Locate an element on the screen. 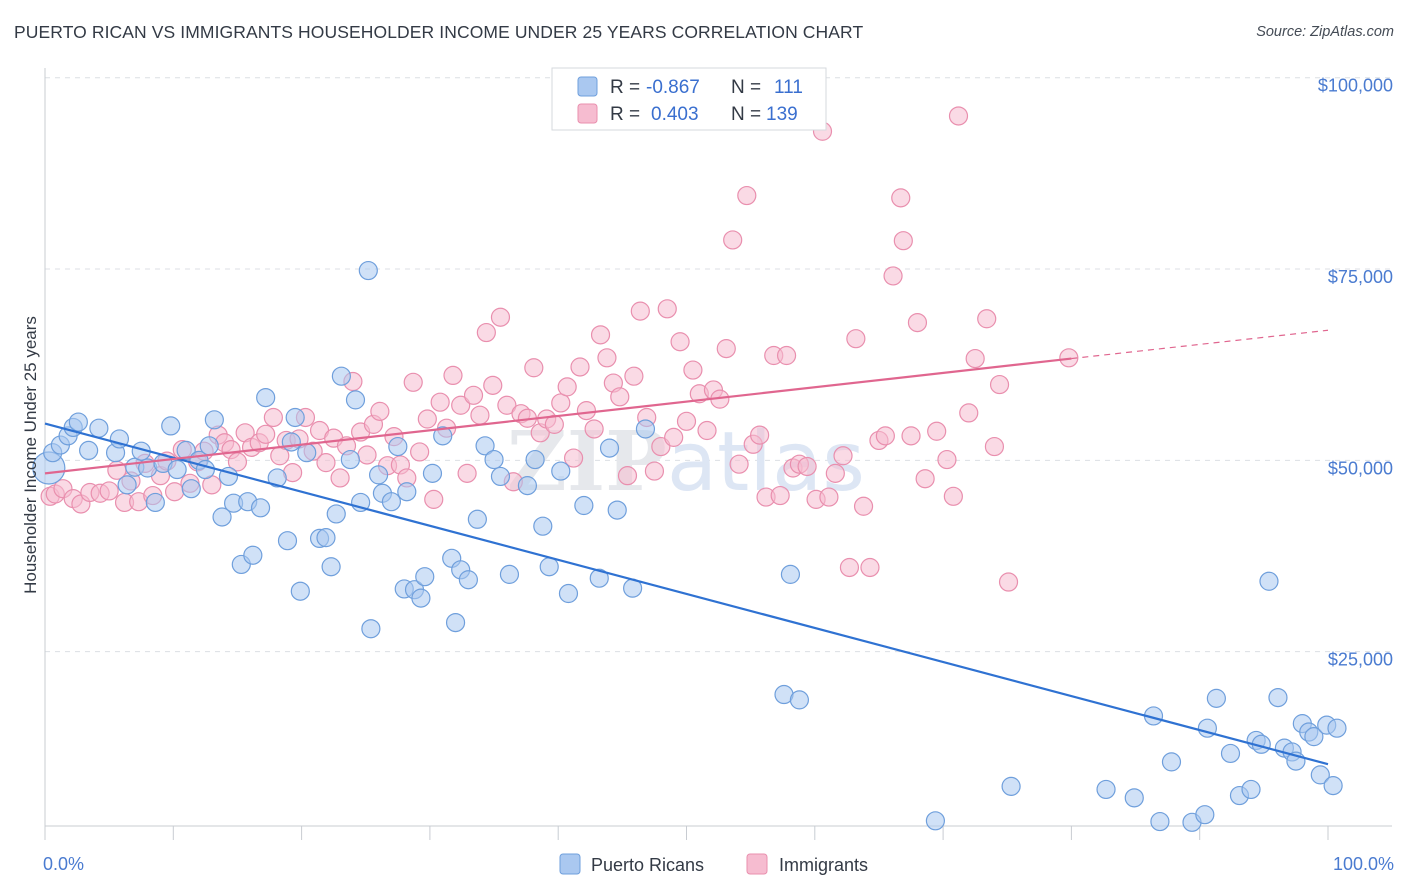 This screenshot has width=1406, height=892. y-tick-label: $100,000 is located at coordinates (1355, 86).